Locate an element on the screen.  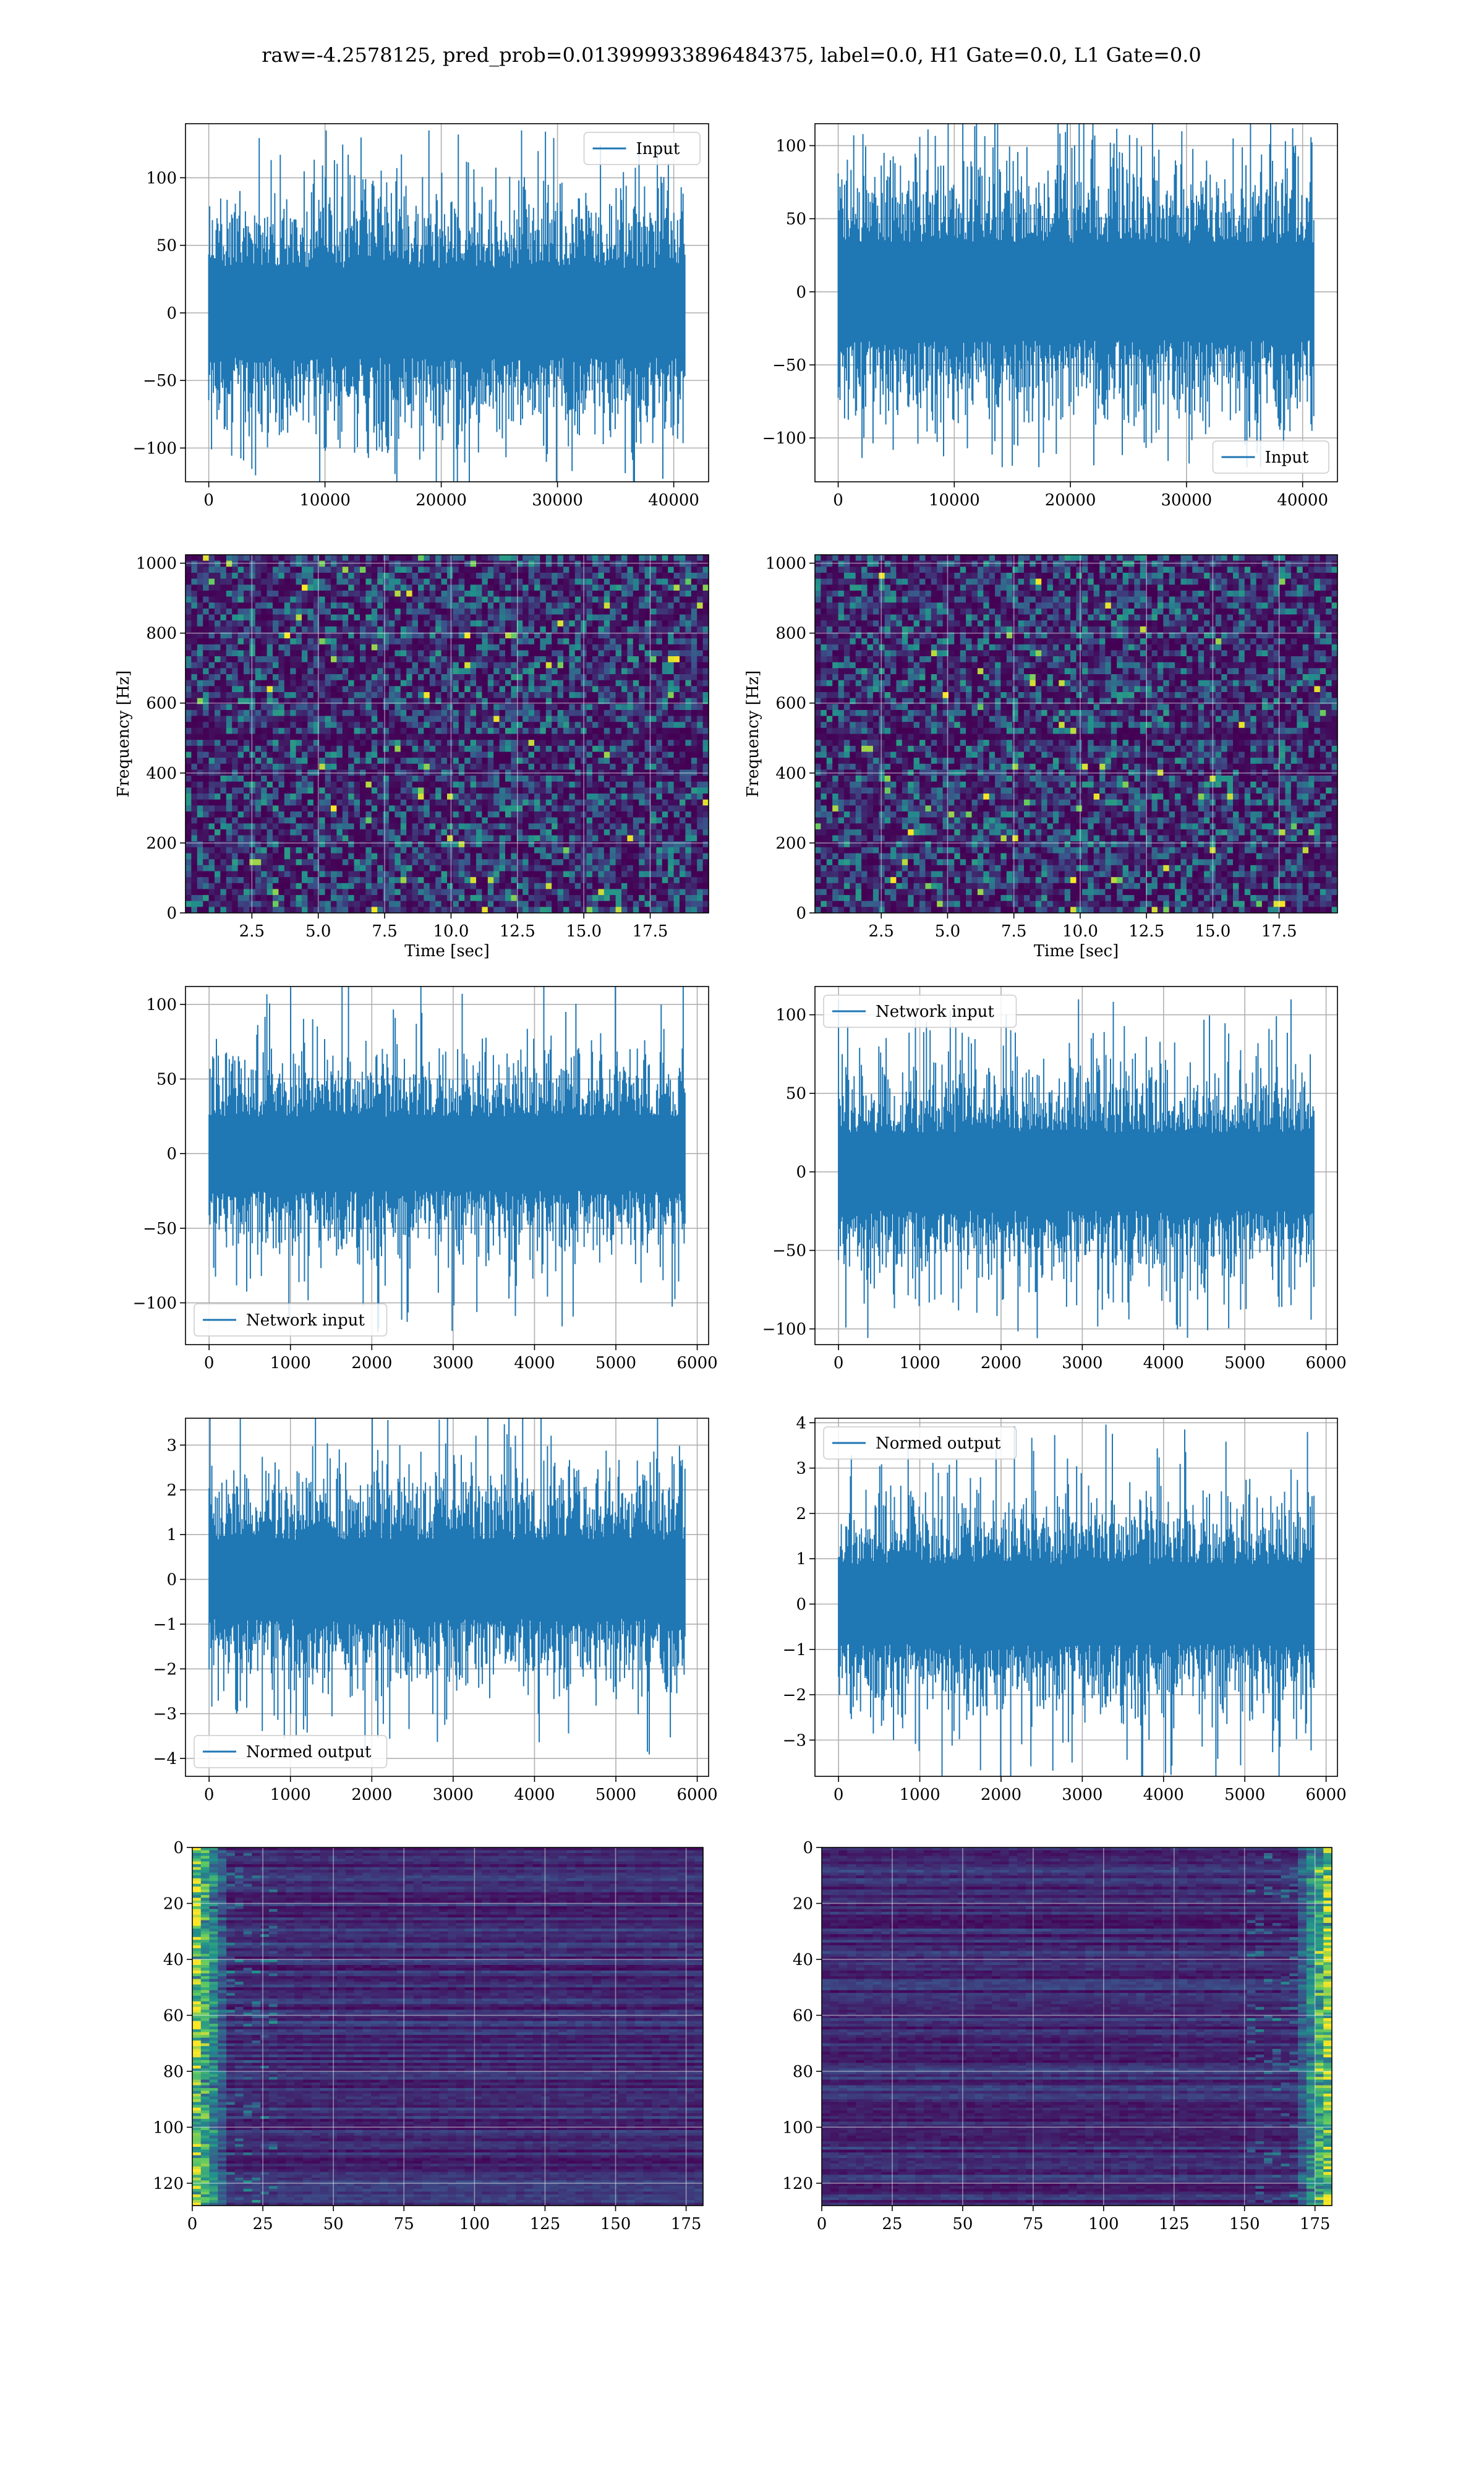
input-l1-frame is located at coordinates (1076, 302).